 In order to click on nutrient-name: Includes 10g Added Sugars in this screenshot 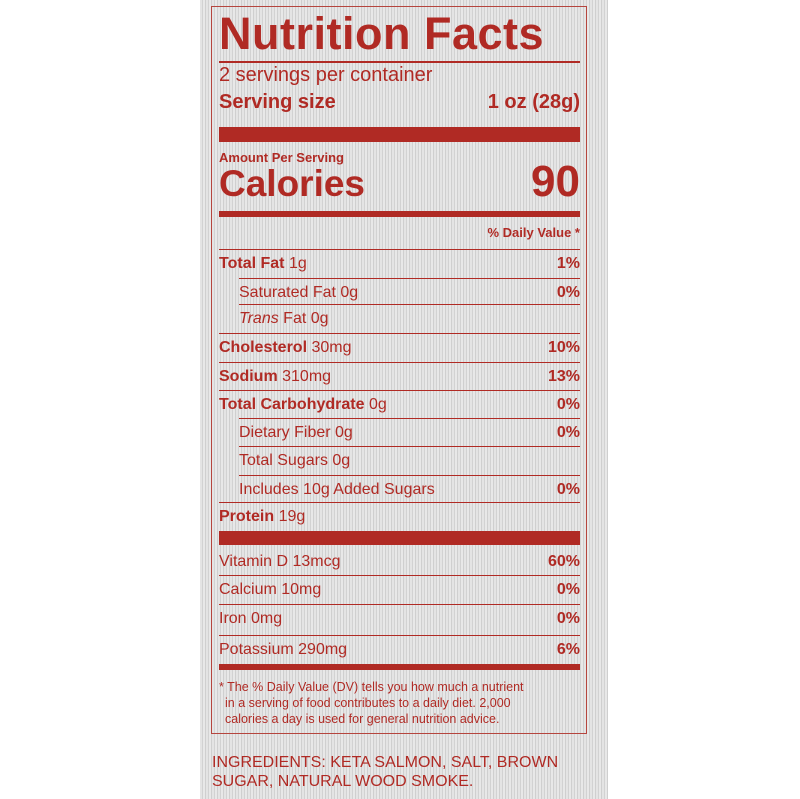, I will do `click(337, 489)`.